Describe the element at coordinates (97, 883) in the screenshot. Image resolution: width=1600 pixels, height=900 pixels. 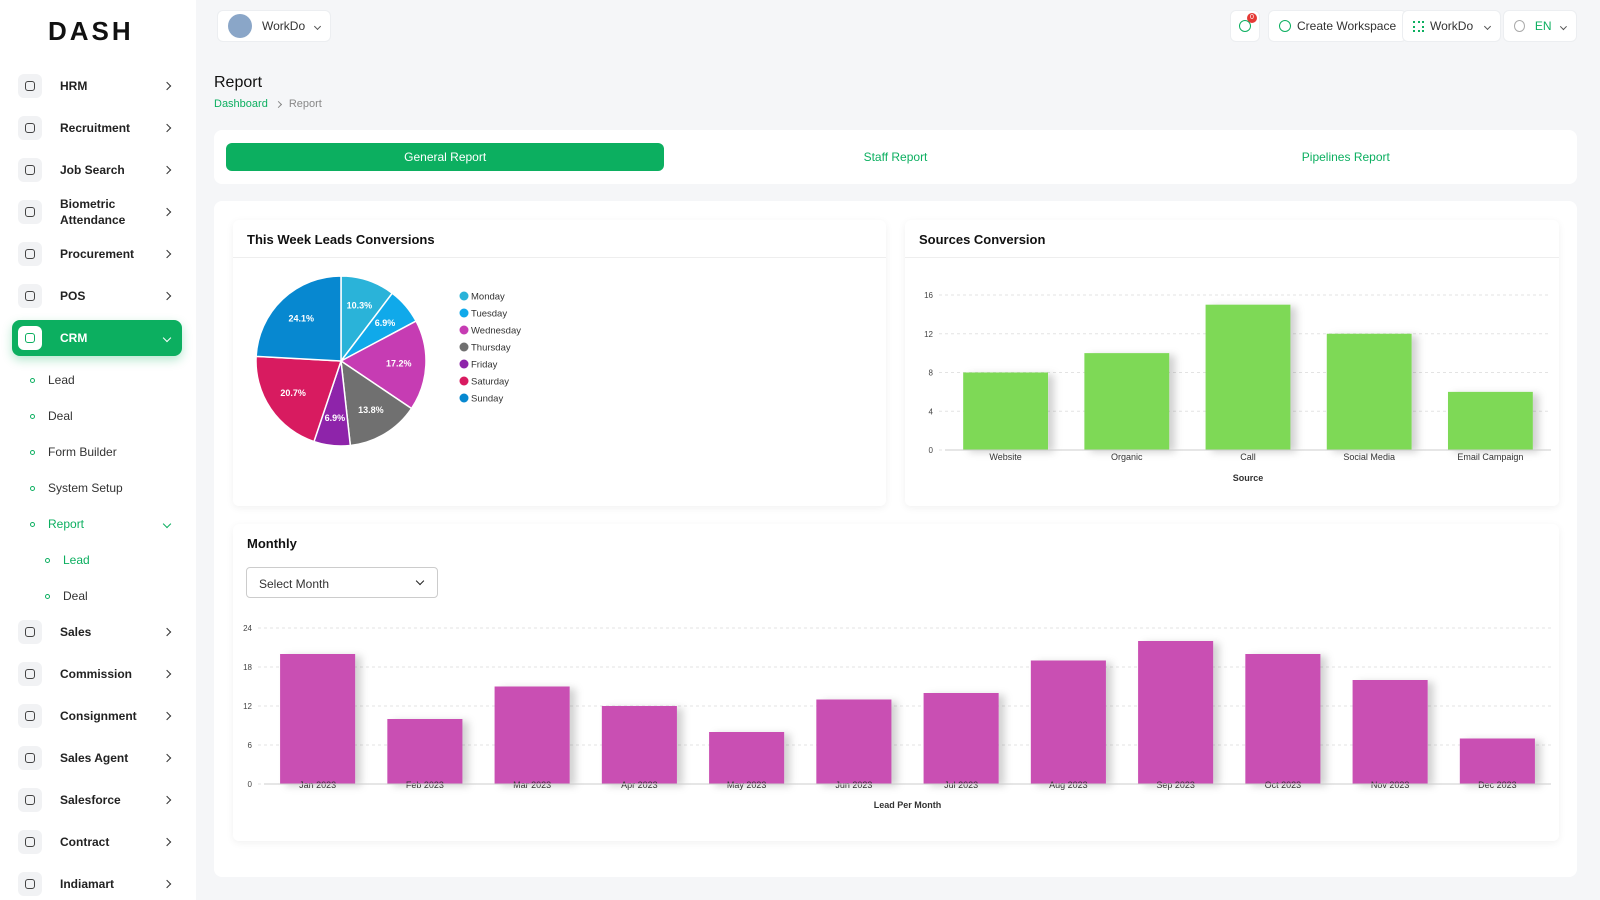
I see `nav-item: Indiamart` at that location.